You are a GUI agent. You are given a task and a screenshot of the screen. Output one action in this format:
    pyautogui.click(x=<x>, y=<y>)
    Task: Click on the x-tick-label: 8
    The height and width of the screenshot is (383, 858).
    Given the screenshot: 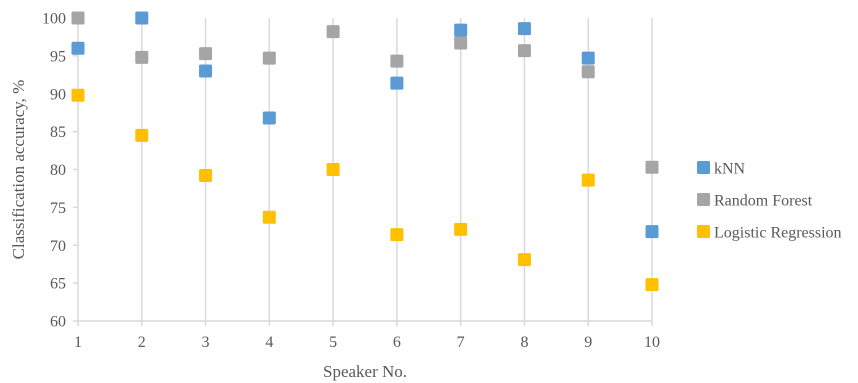 What is the action you would take?
    pyautogui.click(x=524, y=342)
    